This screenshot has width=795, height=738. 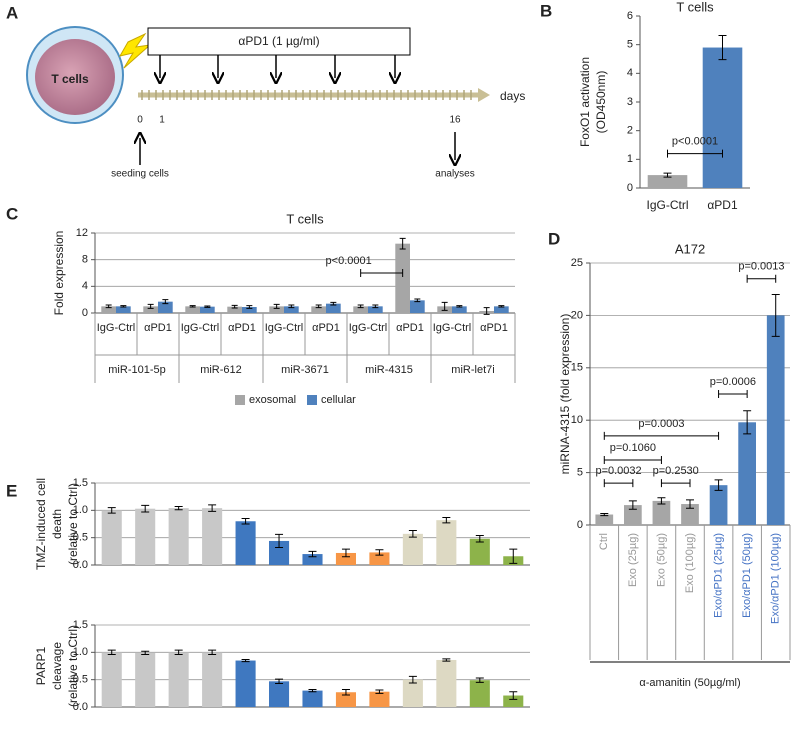 What do you see at coordinates (690, 248) in the screenshot?
I see `chart-title: A172` at bounding box center [690, 248].